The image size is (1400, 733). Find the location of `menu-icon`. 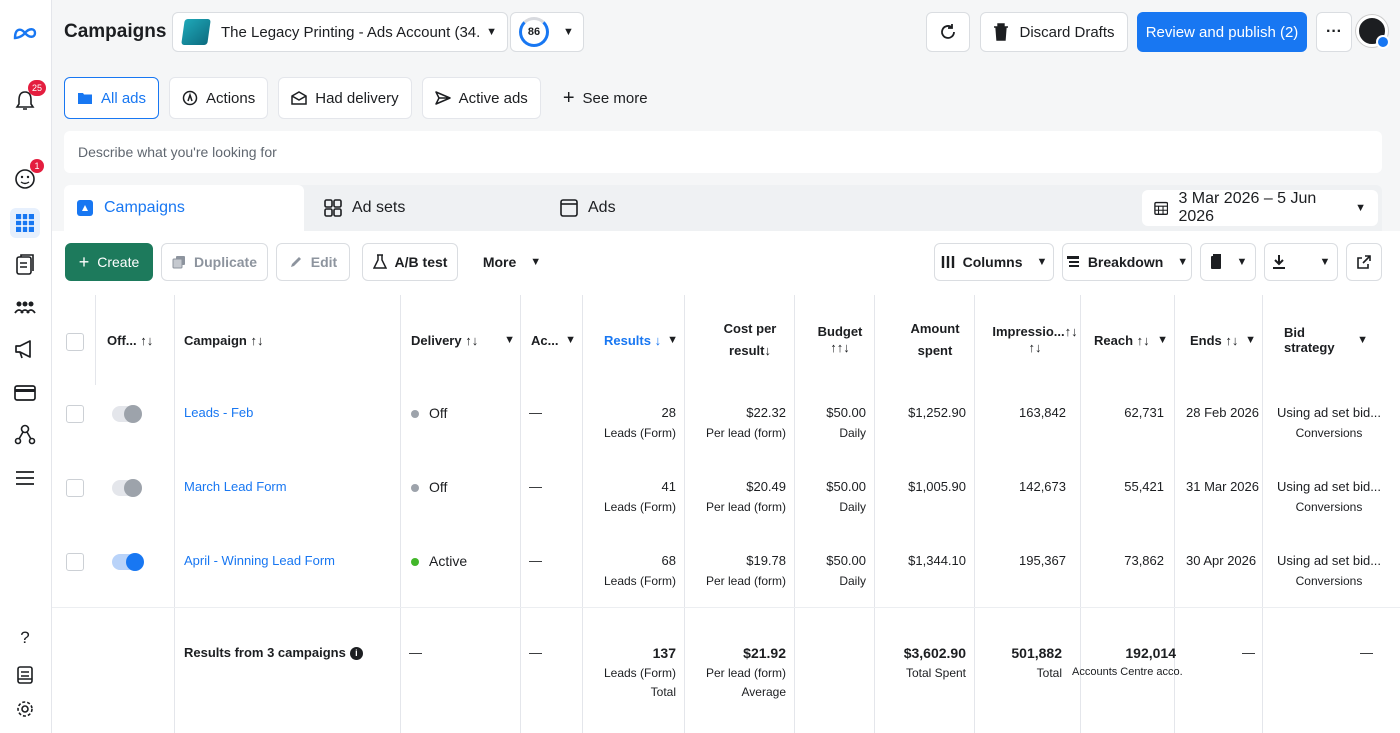

menu-icon is located at coordinates (25, 478).